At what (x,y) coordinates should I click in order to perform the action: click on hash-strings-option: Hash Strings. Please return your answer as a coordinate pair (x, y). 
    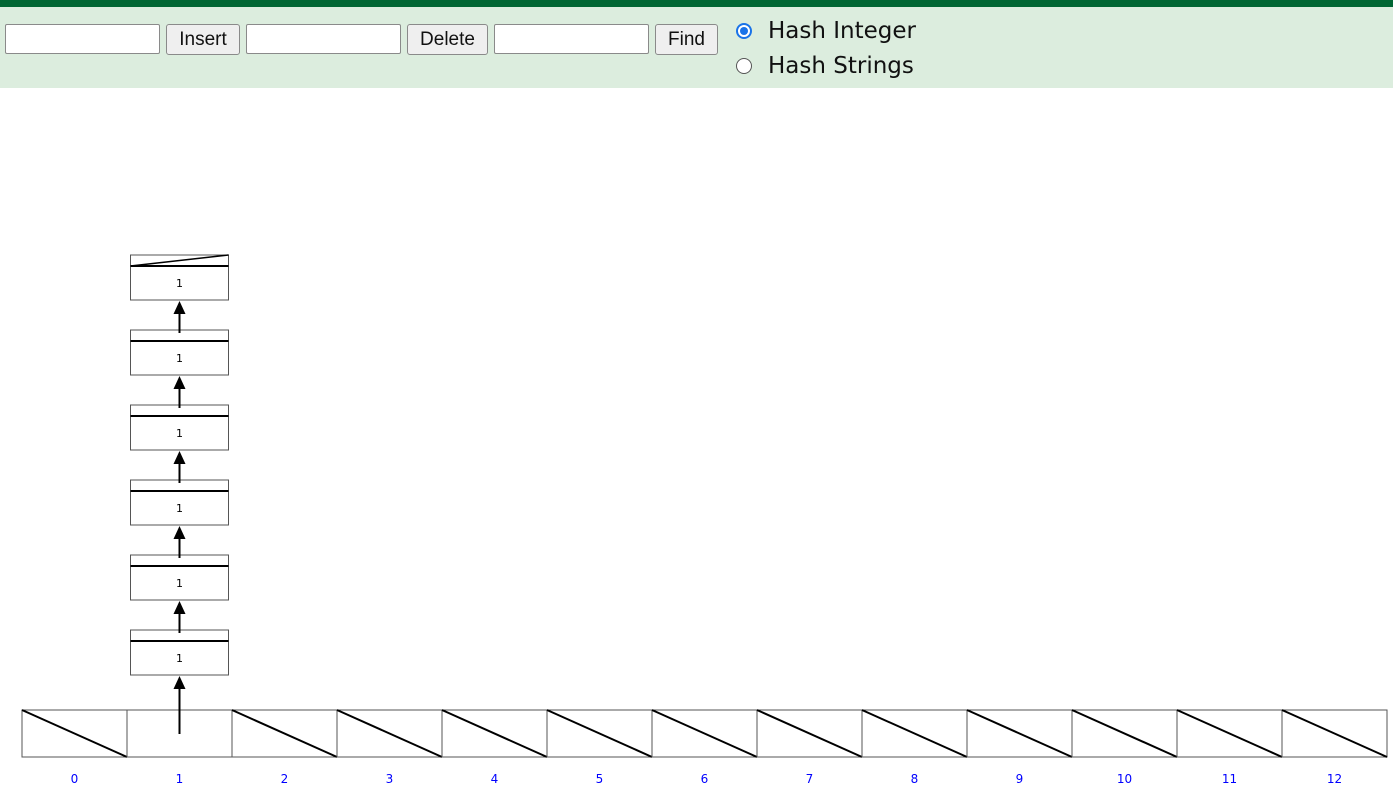
    Looking at the image, I should click on (825, 66).